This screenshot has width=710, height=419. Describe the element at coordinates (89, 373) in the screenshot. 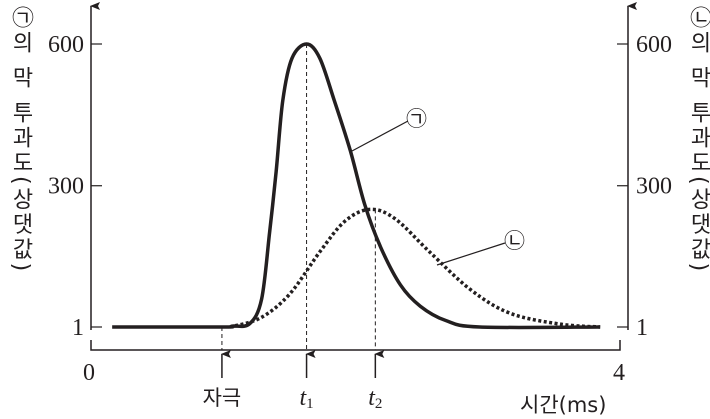

I see `x-tick-0: 0` at that location.